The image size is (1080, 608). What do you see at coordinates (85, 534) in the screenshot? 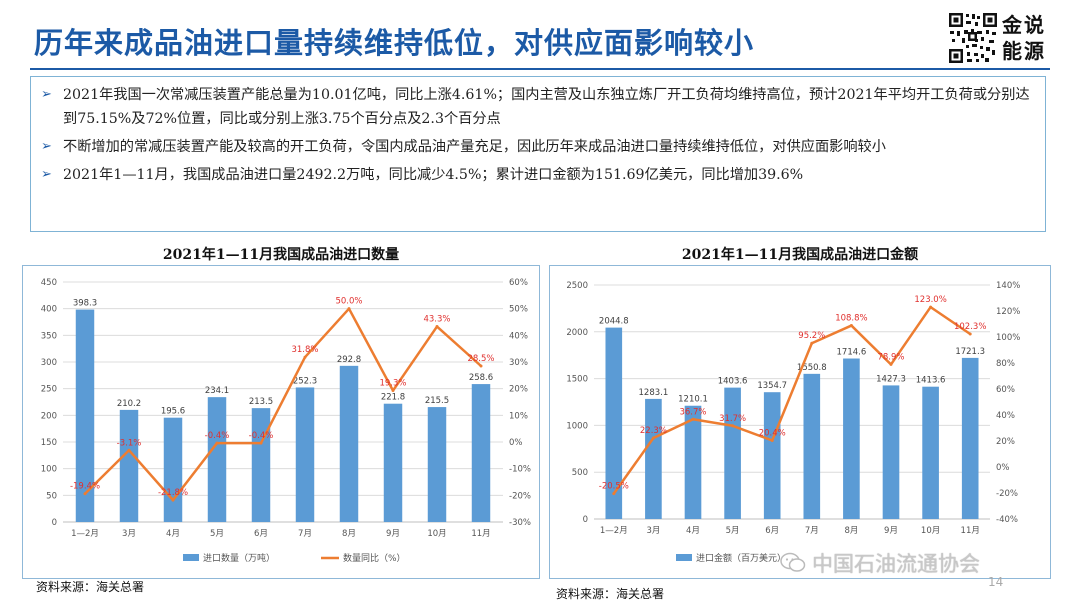
I see `x-tick-label: 1—2月` at bounding box center [85, 534].